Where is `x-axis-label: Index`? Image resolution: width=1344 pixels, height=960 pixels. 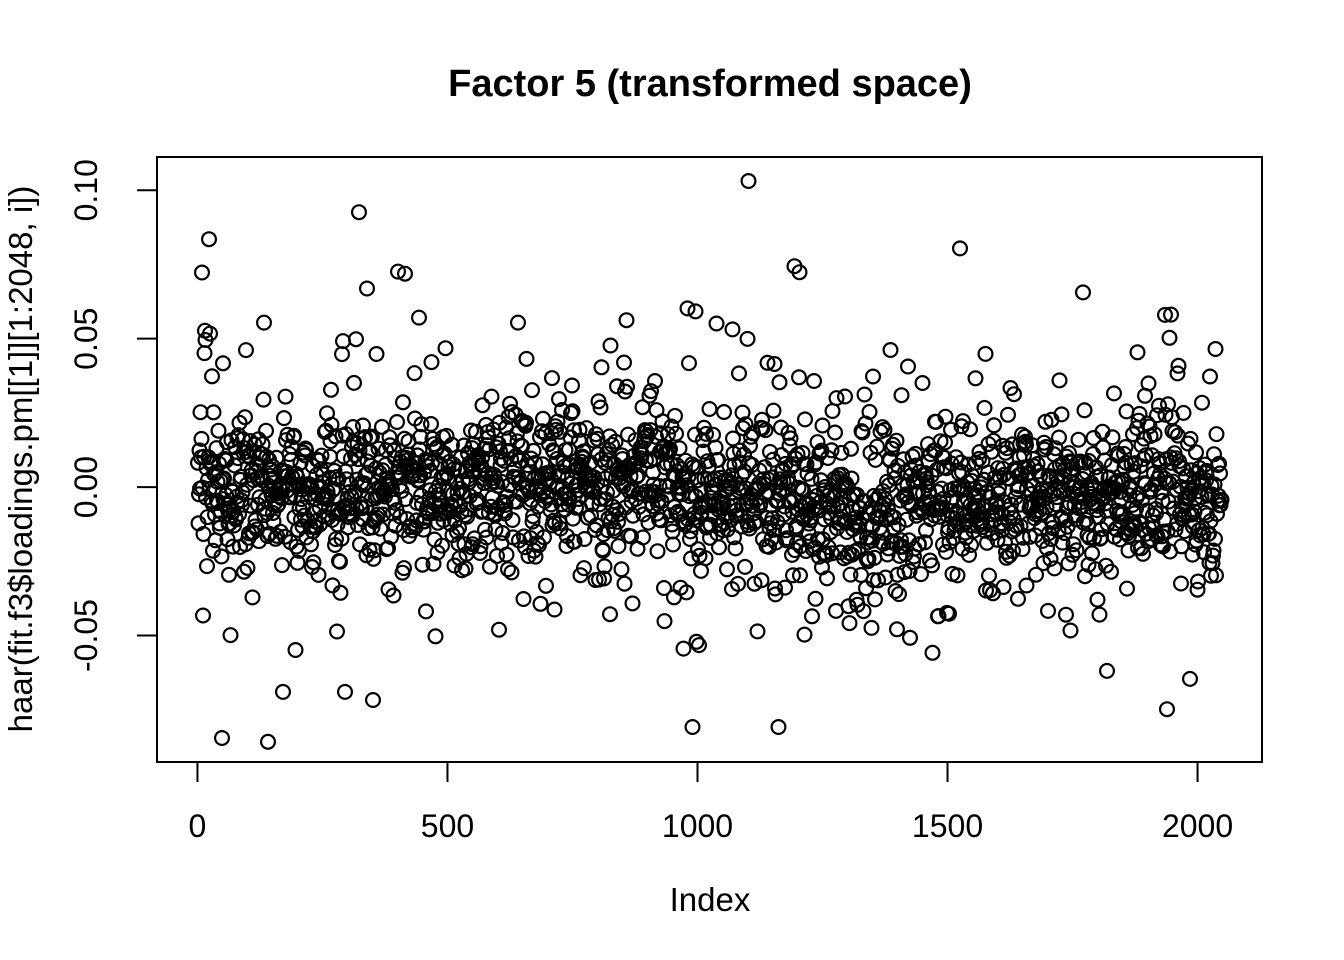
x-axis-label: Index is located at coordinates (710, 899).